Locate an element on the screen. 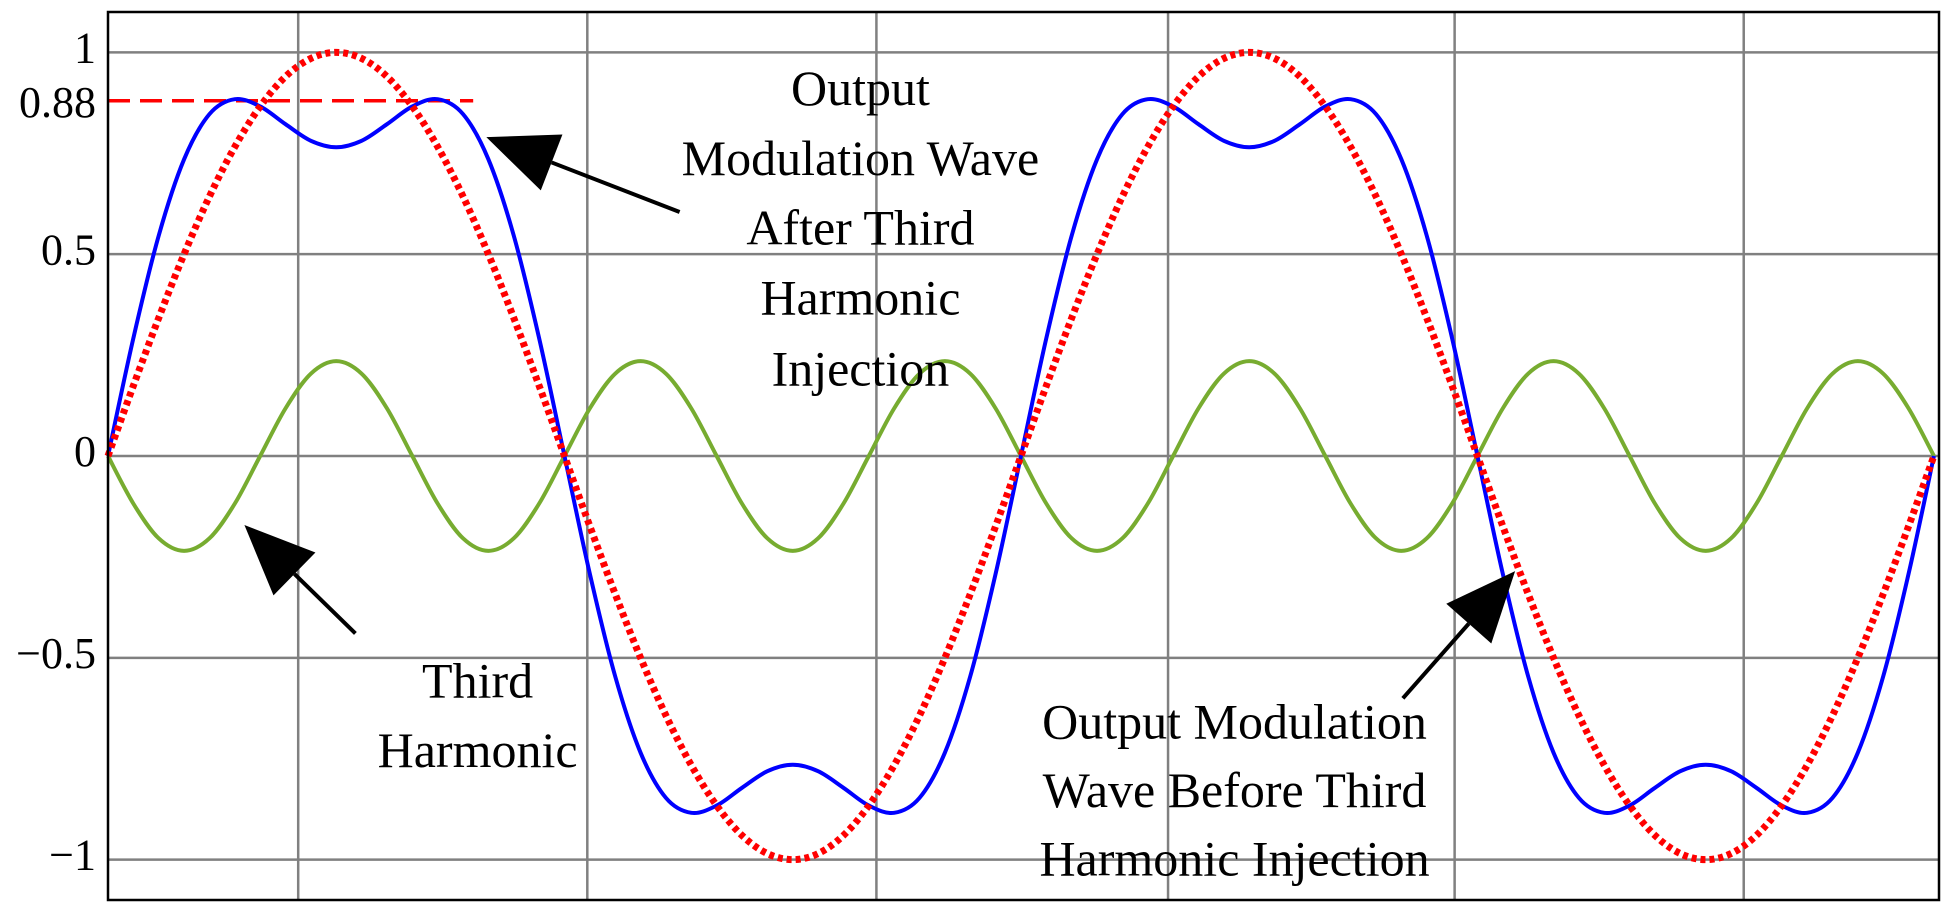 This screenshot has width=1946, height=920. annotation-text: Wave Before Third is located at coordinates (1235, 790).